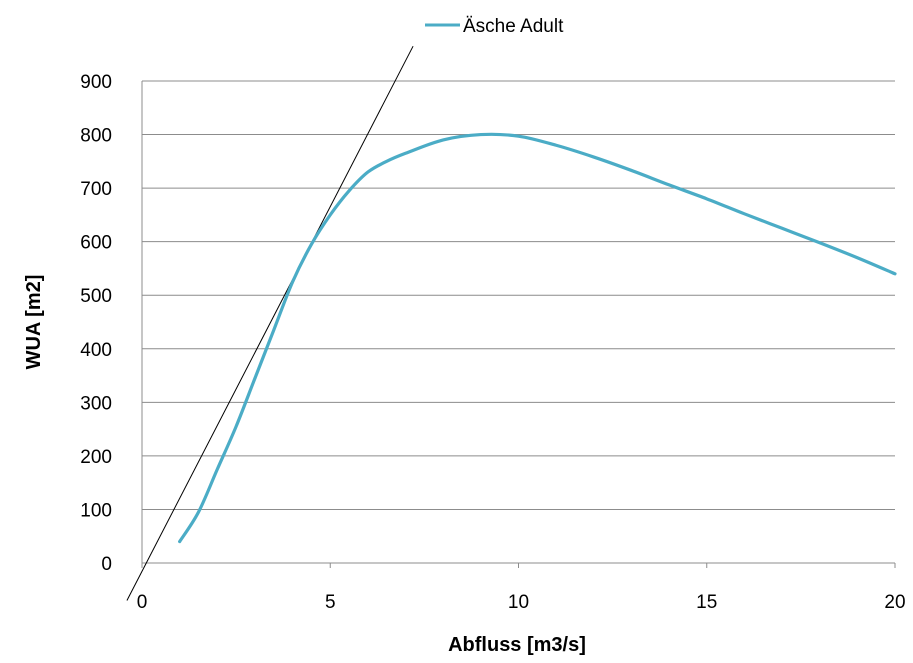  What do you see at coordinates (517, 645) in the screenshot?
I see `x-axis-title: Abfluss [m3/s]` at bounding box center [517, 645].